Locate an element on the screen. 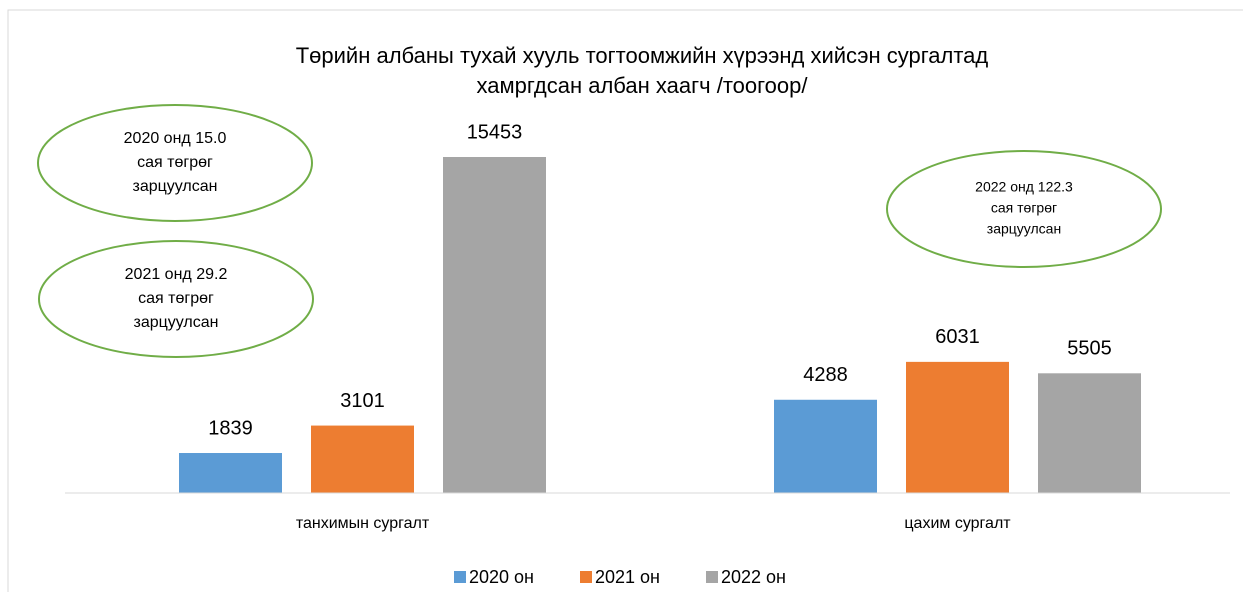 This screenshot has width=1243, height=592. annotation-text: 2021 онд 29.2 is located at coordinates (176, 274).